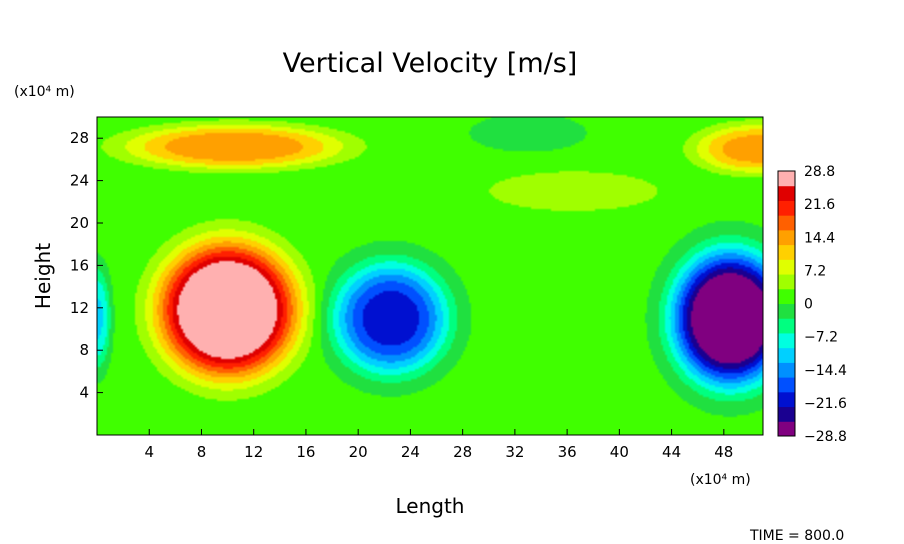 The height and width of the screenshot is (544, 904). What do you see at coordinates (149, 452) in the screenshot?
I see `x-tick-label: 4` at bounding box center [149, 452].